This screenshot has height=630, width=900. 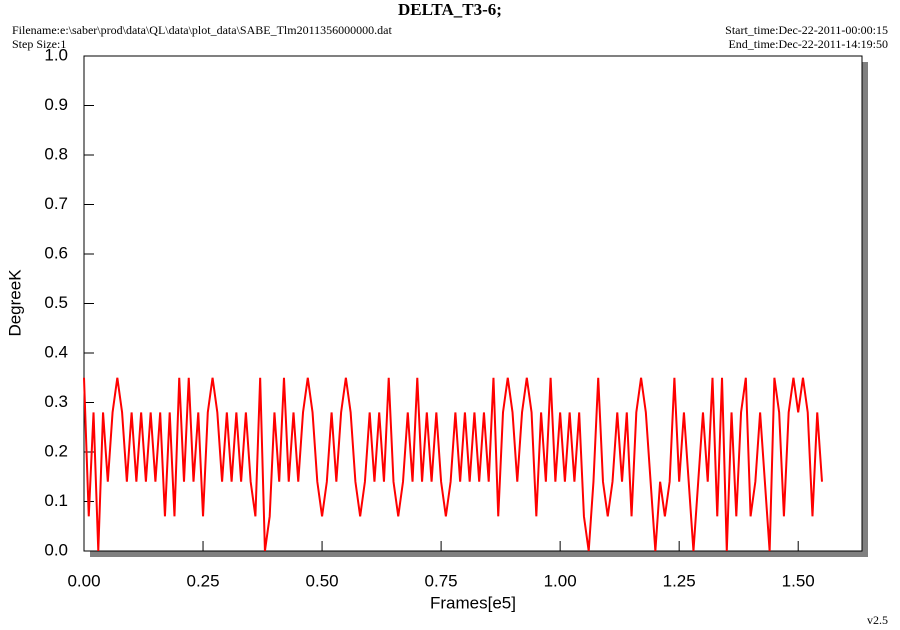 I want to click on x-tick-label: 1.00, so click(x=560, y=580).